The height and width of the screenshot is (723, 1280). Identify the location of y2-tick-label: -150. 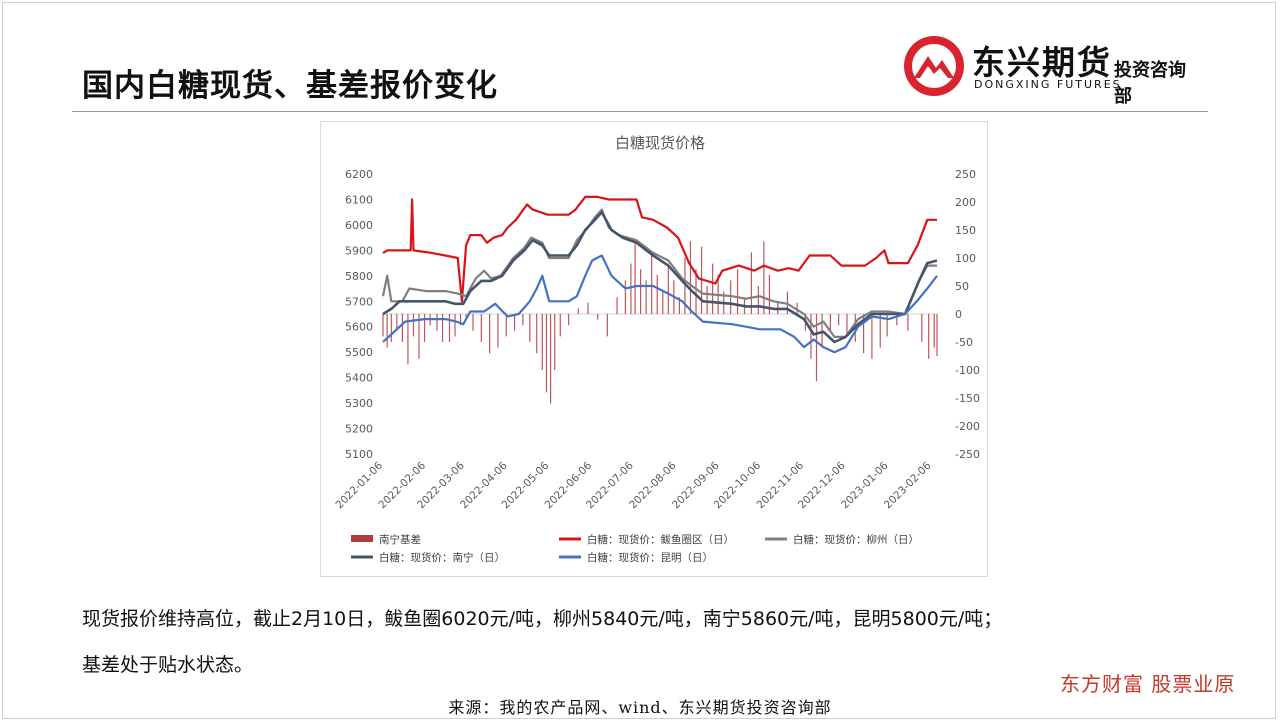
(967, 398).